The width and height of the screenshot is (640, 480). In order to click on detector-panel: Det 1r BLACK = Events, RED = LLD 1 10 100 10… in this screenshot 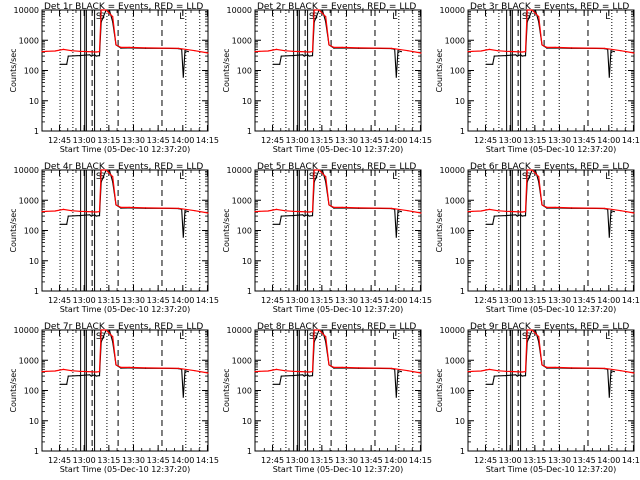, I will do `click(109, 80)`.